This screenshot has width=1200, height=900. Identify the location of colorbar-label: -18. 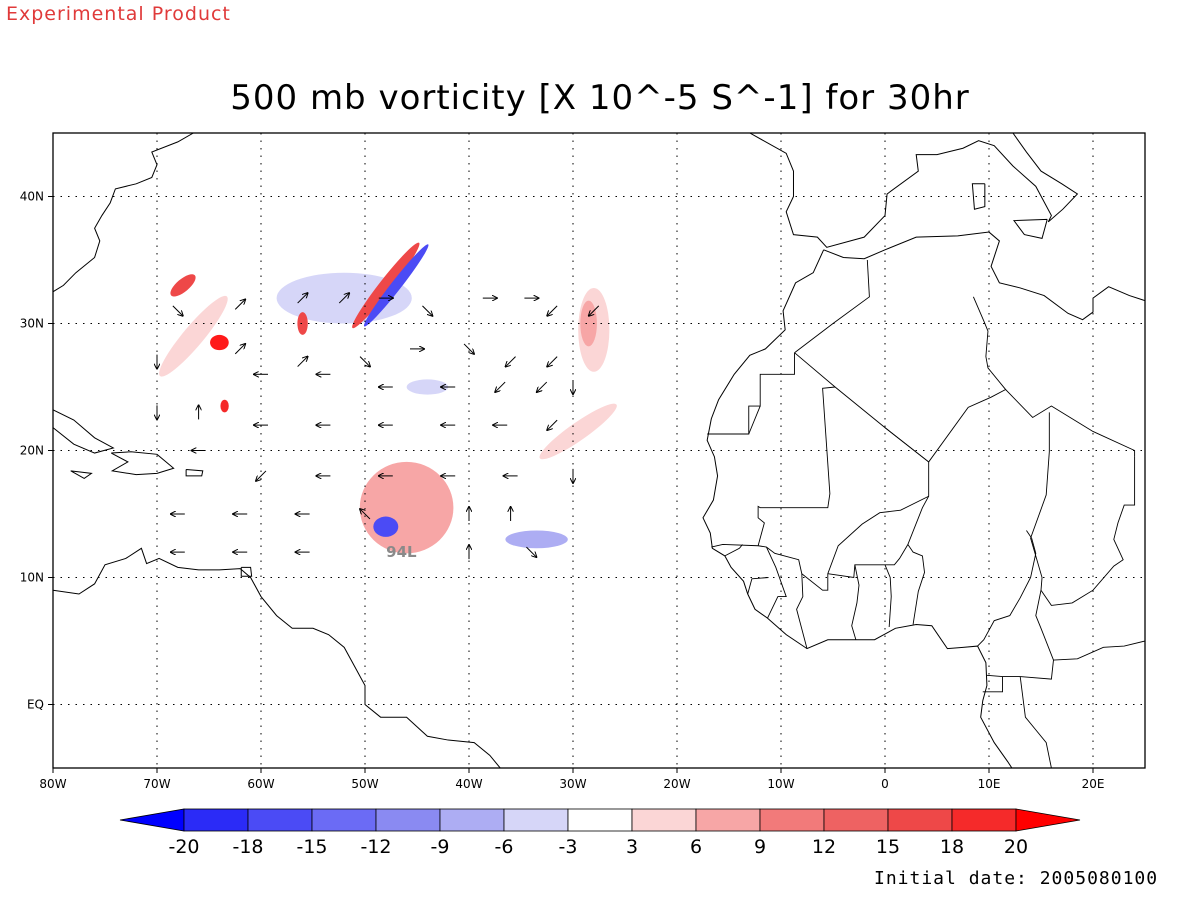
(247, 847).